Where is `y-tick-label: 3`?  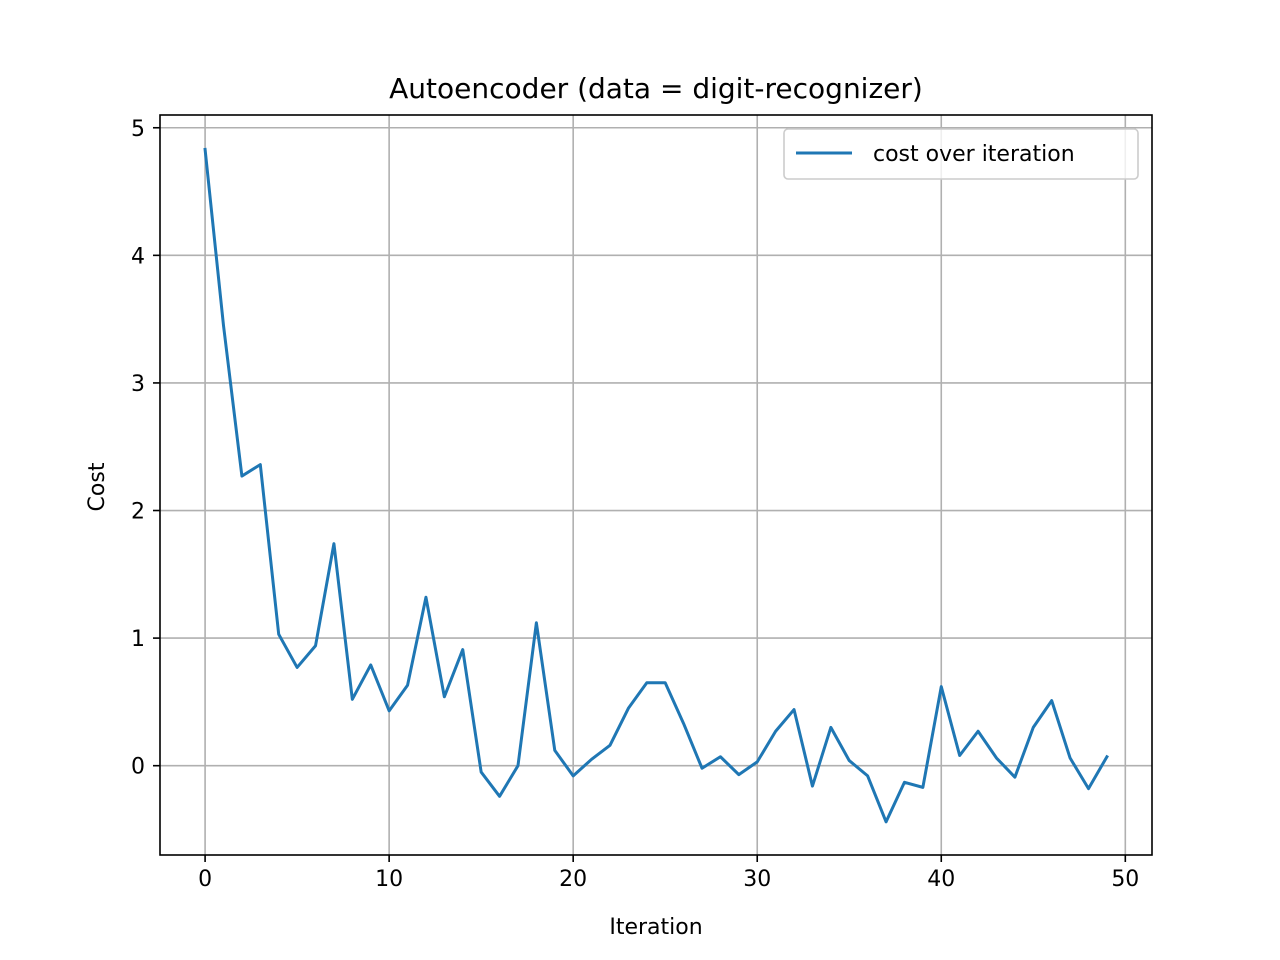 y-tick-label: 3 is located at coordinates (138, 384).